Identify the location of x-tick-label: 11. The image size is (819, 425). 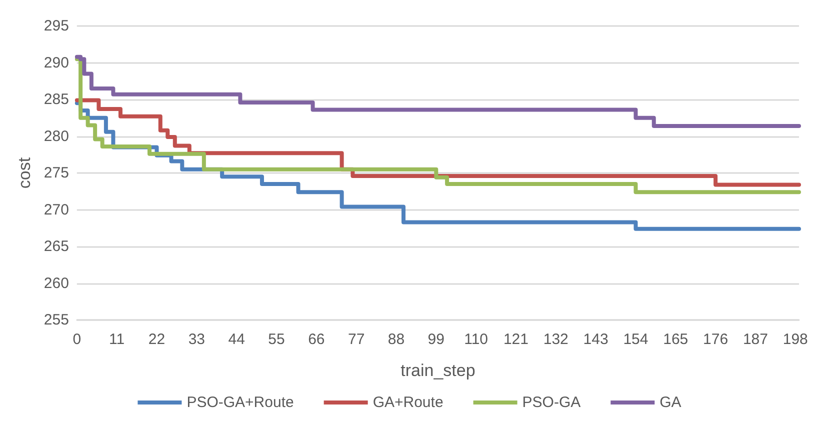
(117, 339).